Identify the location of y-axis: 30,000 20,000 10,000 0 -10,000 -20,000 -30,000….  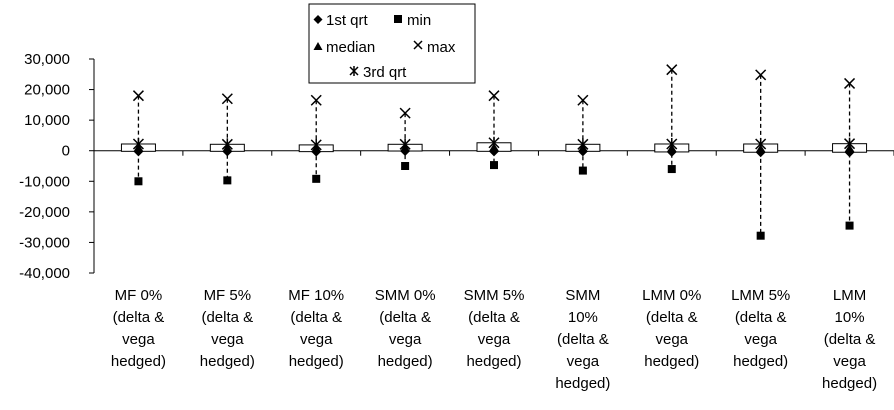
(57, 166).